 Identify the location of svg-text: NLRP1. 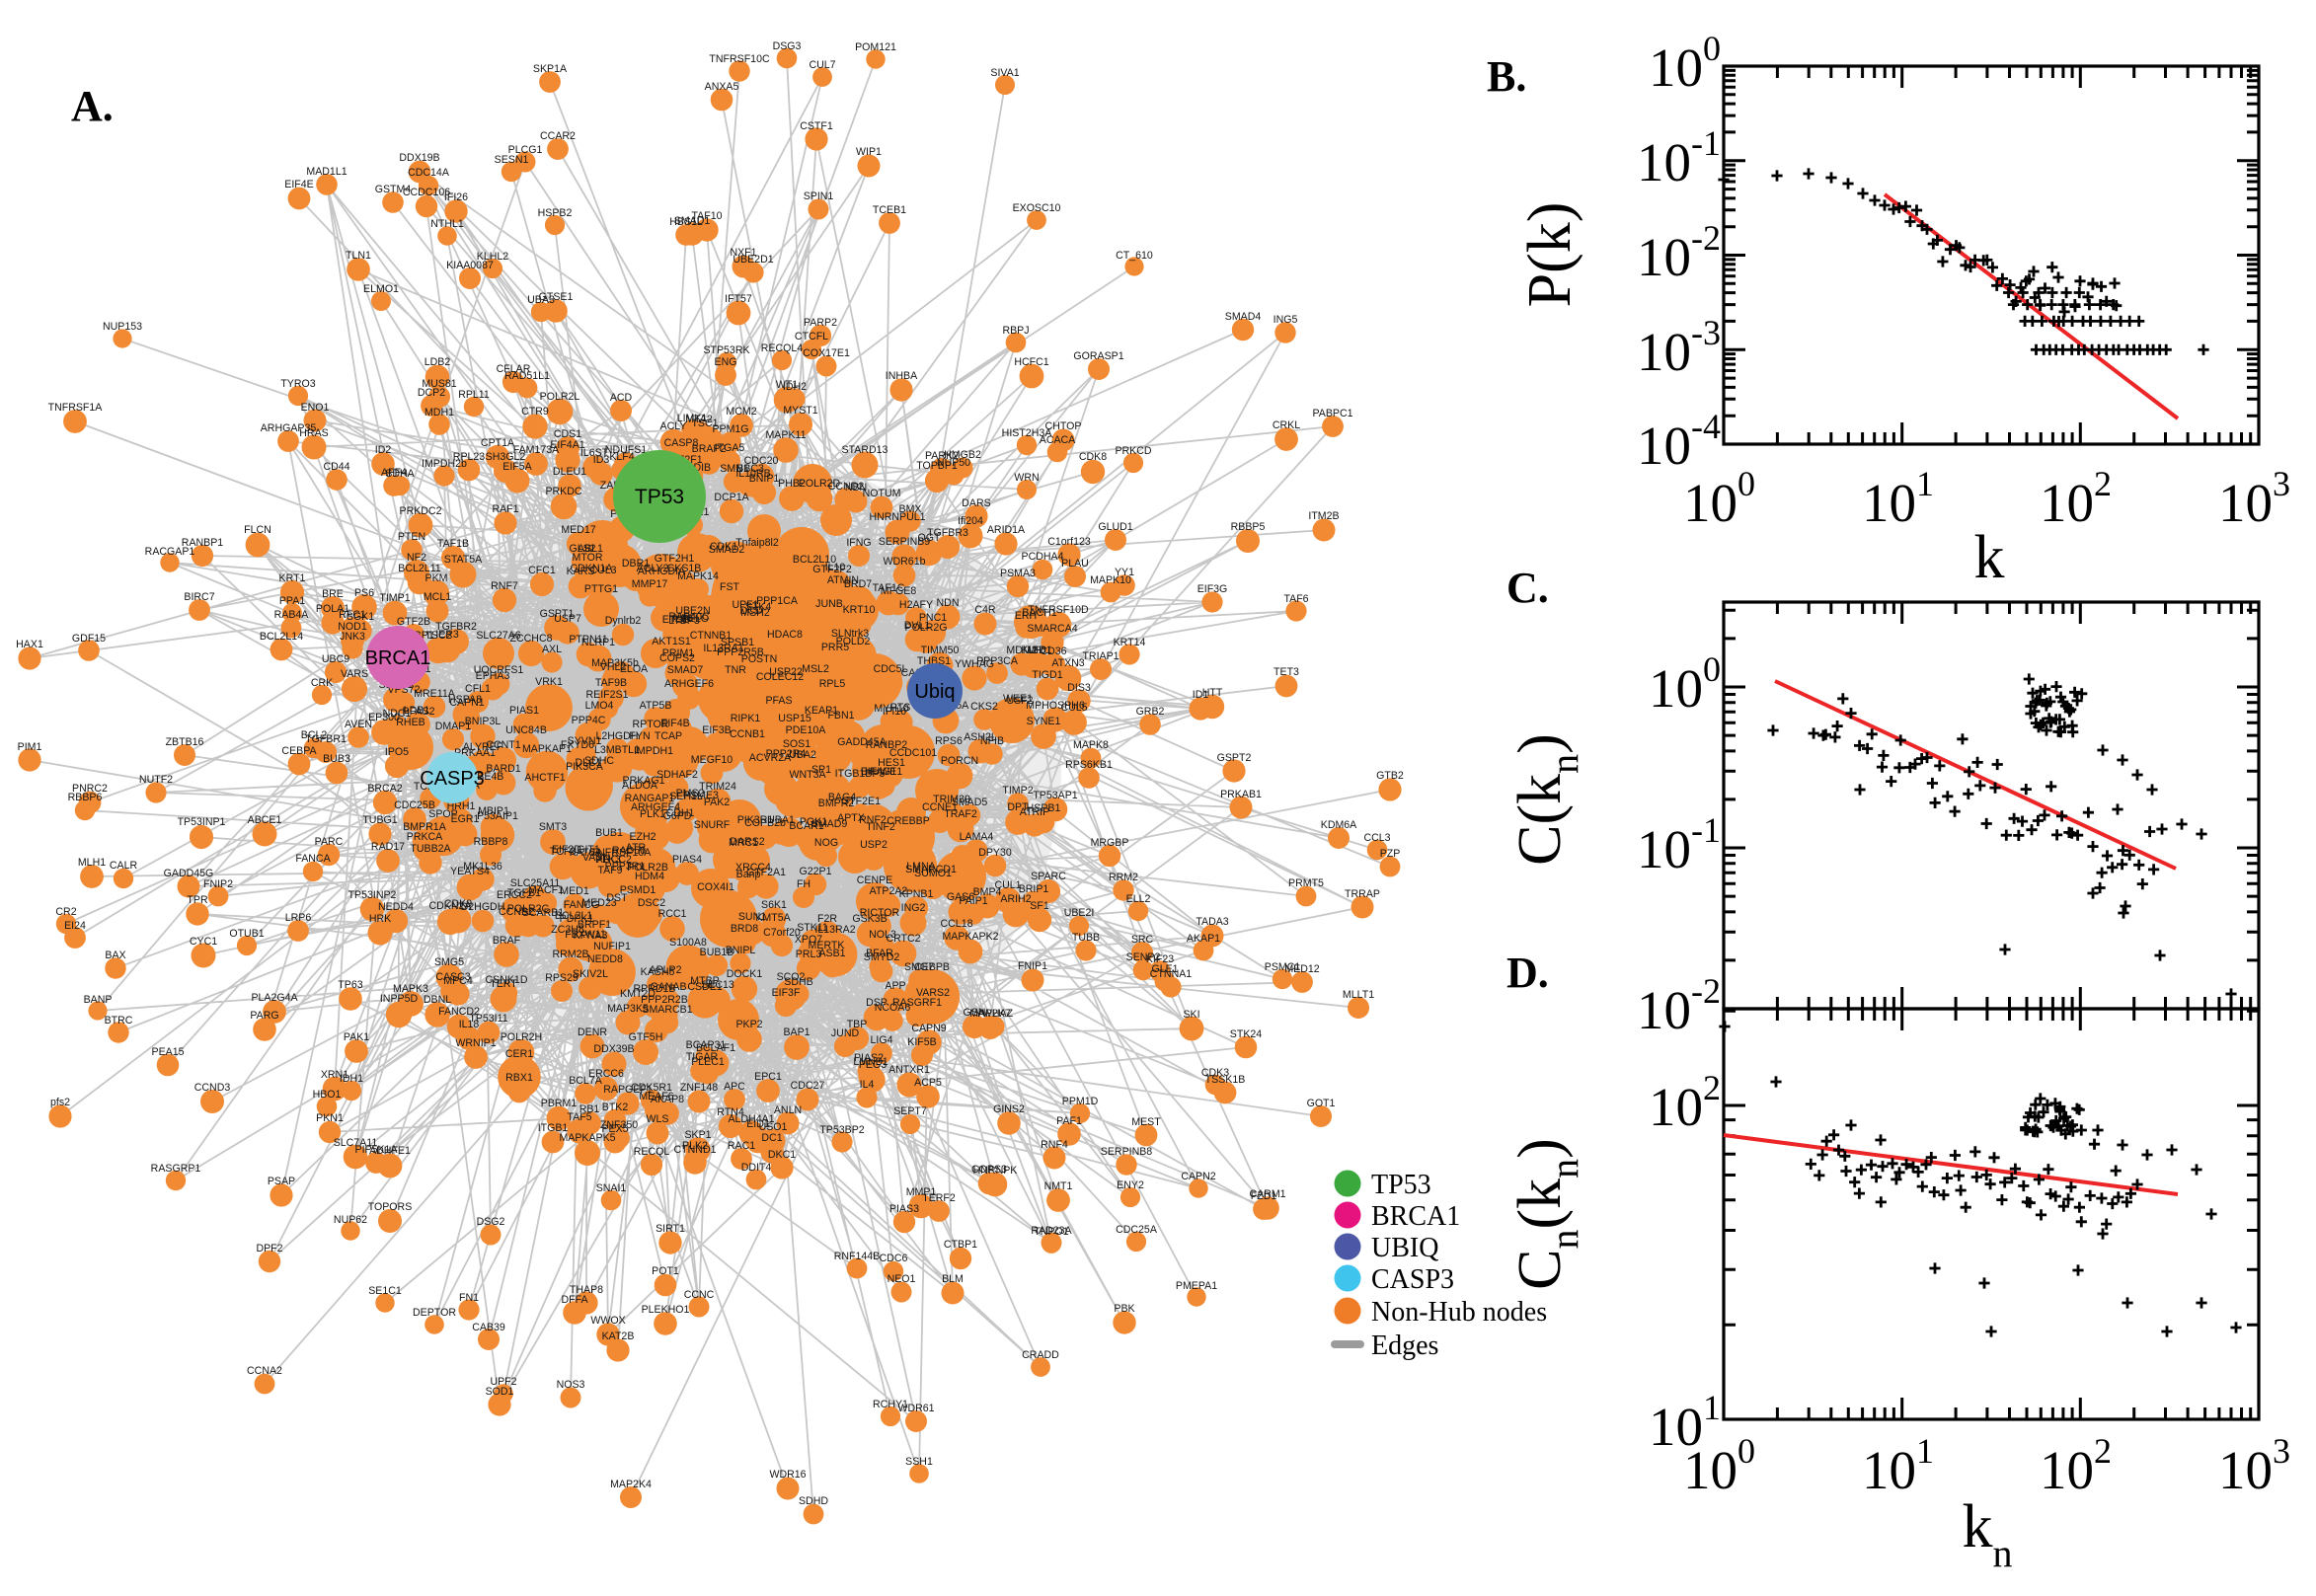
(598, 642).